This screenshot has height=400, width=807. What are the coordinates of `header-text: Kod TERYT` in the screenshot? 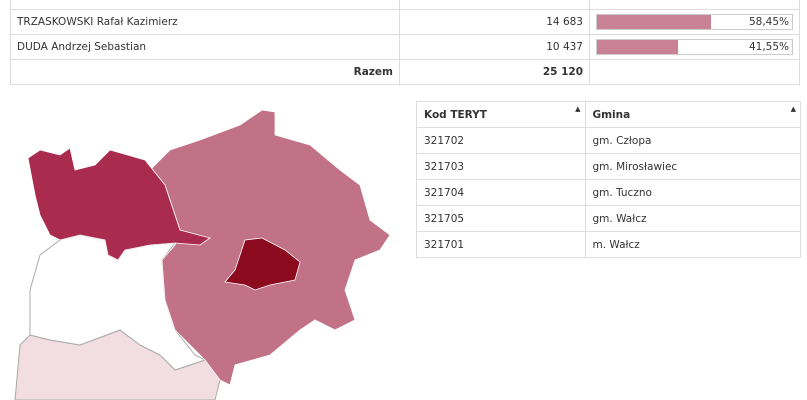 It's located at (455, 114).